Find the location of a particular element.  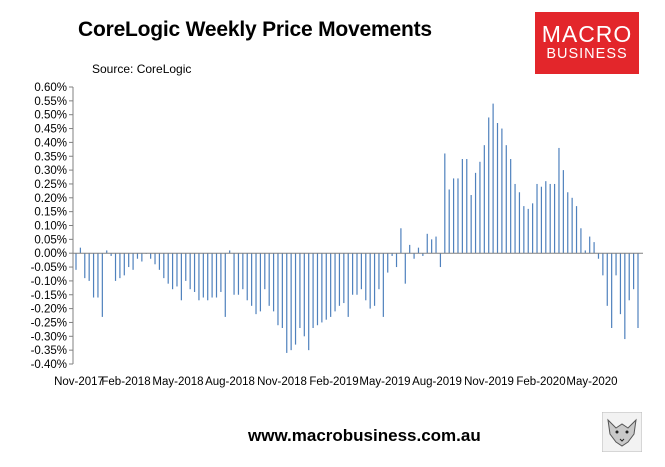

x-tick-label: May-2020 is located at coordinates (591, 382).